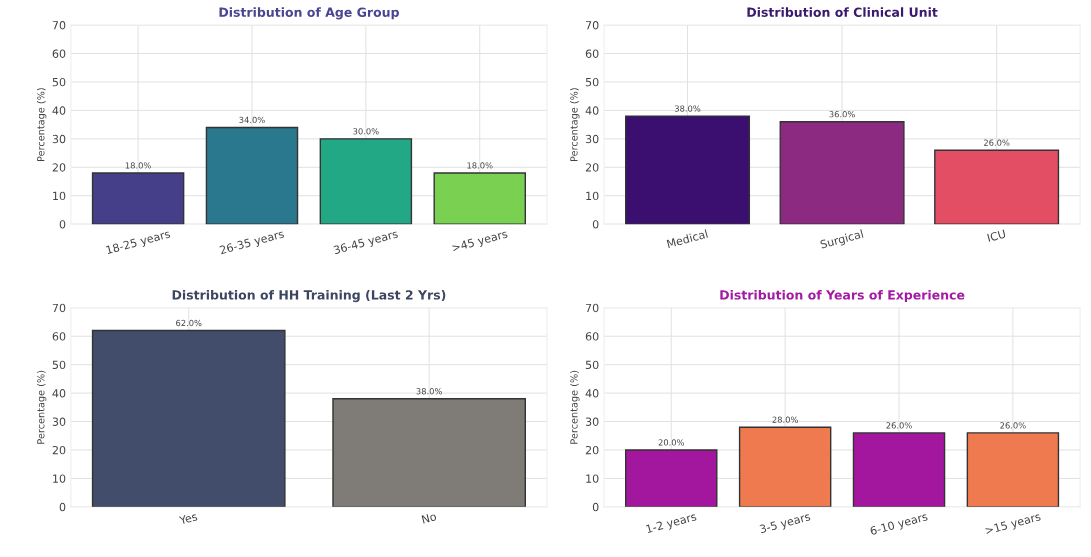 The image size is (1091, 557). Describe the element at coordinates (842, 12) in the screenshot. I see `chart-title: Distribution of Clinical Unit` at that location.